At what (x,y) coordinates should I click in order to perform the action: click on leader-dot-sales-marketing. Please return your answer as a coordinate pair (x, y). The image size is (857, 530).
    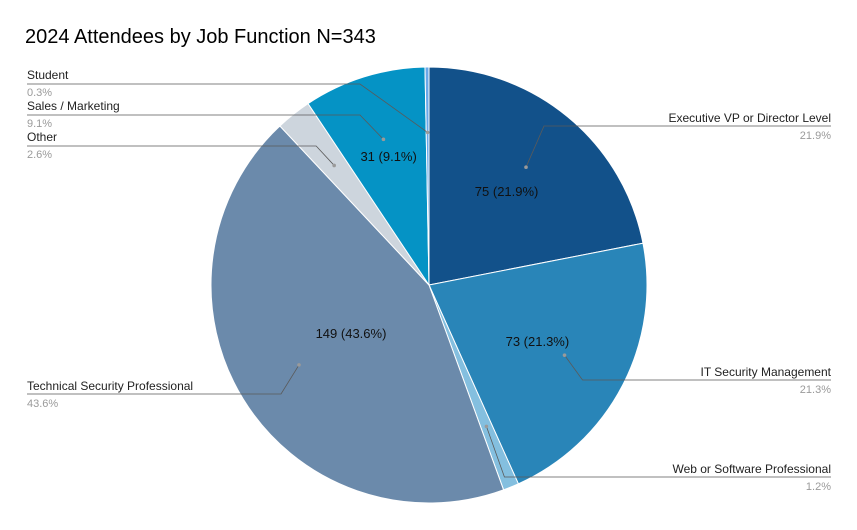
    Looking at the image, I should click on (383, 139).